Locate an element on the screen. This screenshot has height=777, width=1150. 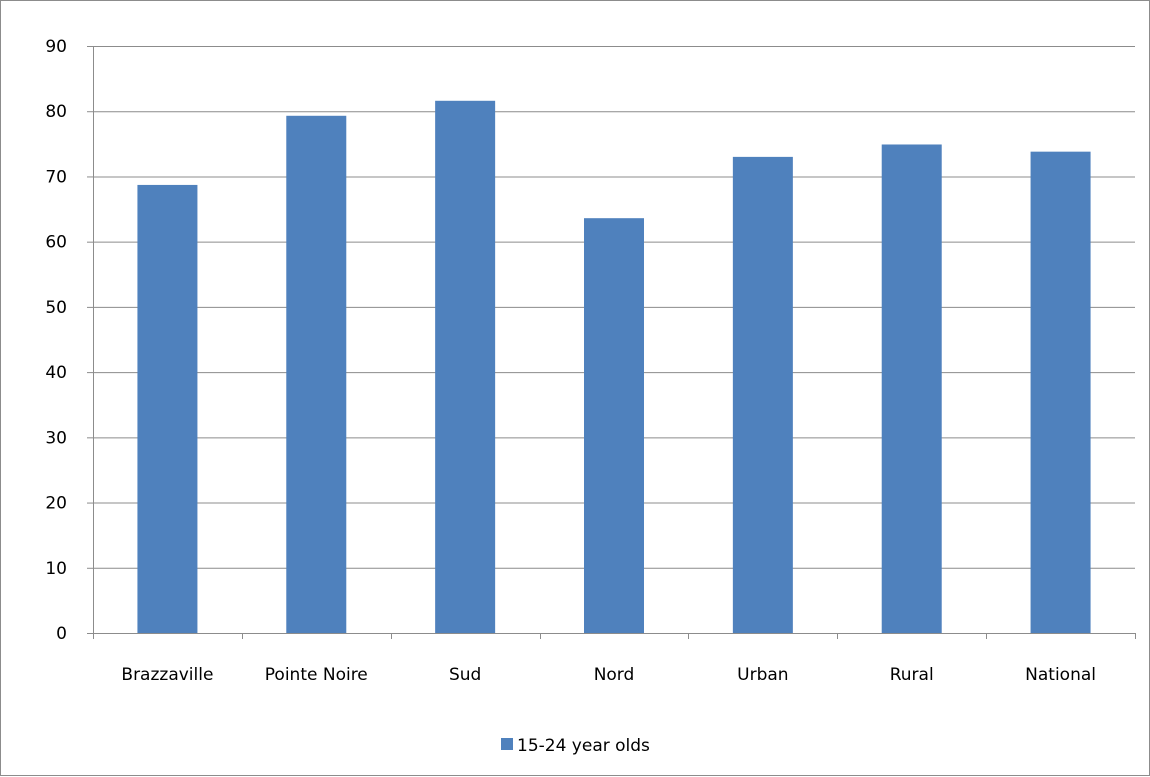
y-tick-label-20: 20 is located at coordinates (56, 504).